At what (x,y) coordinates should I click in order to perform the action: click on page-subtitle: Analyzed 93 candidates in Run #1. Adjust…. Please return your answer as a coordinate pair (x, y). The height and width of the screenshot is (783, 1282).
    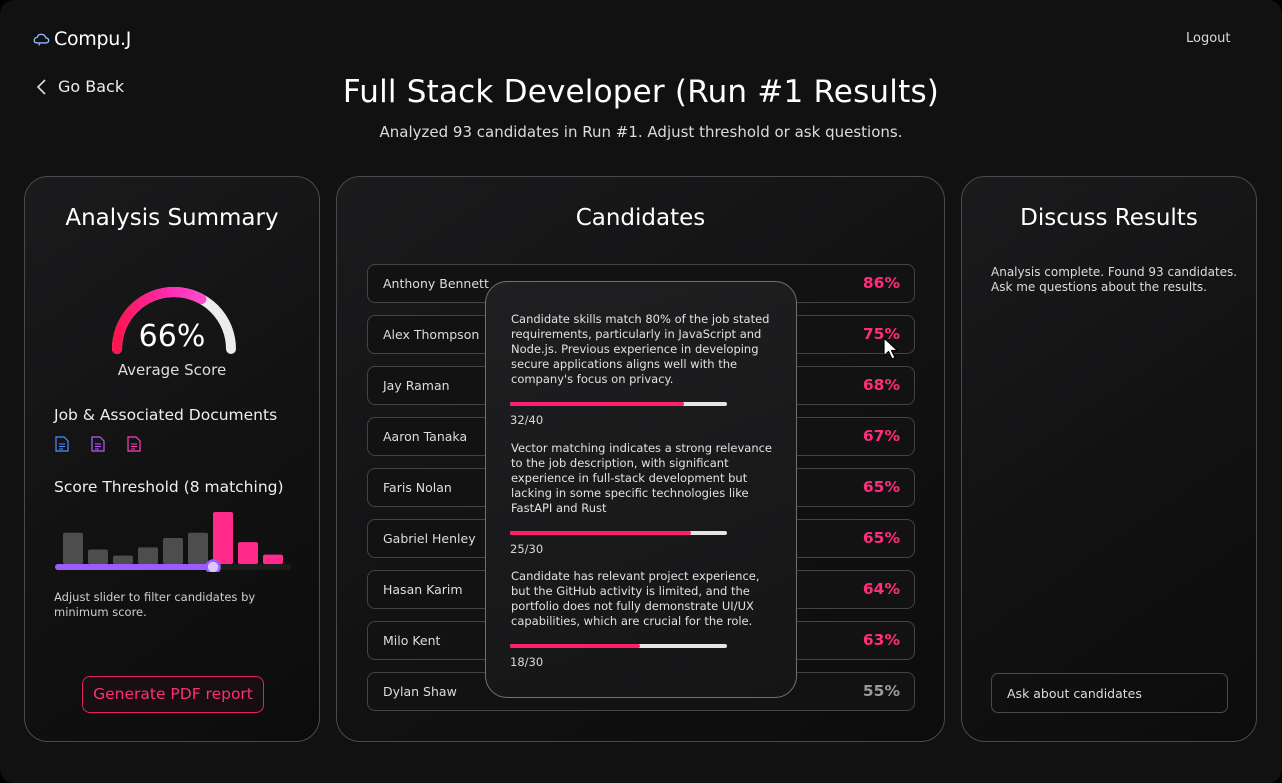
    Looking at the image, I should click on (641, 132).